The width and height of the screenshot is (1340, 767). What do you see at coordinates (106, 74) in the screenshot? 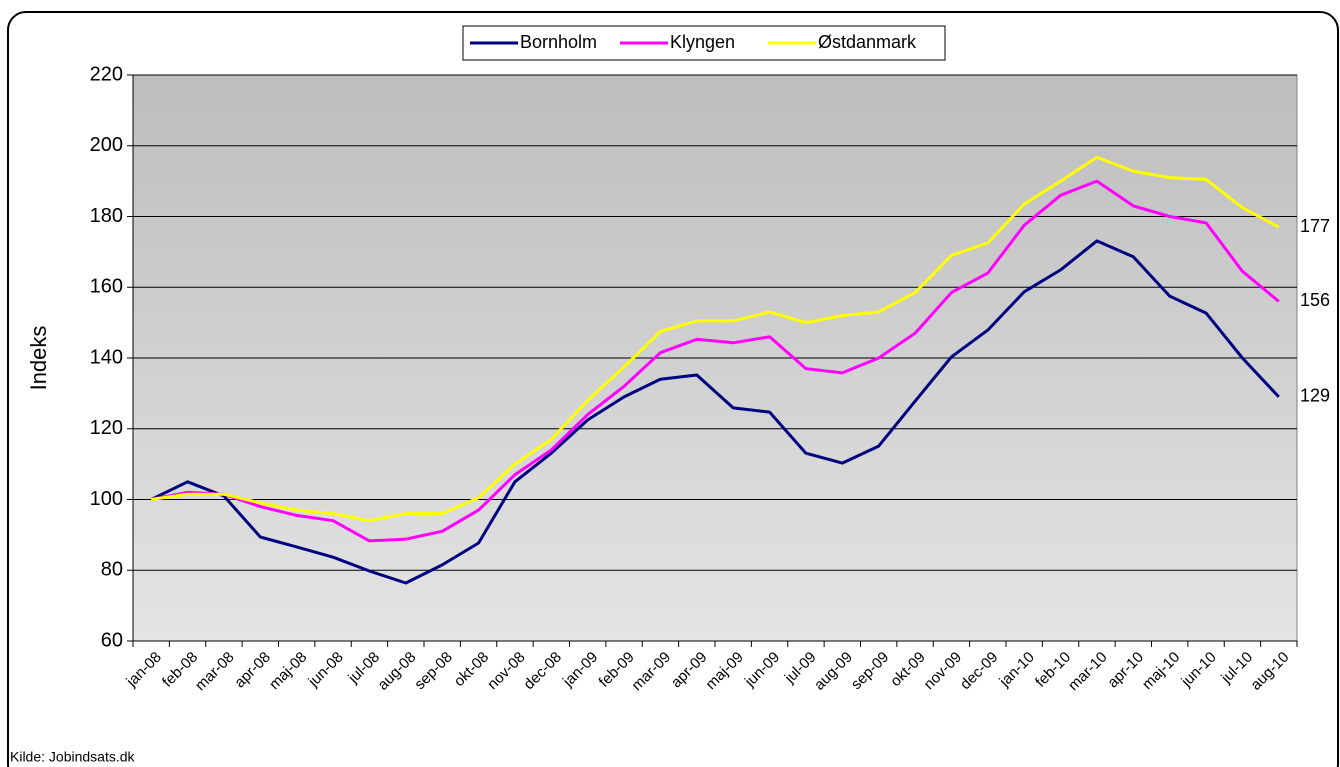
I see `y-tick-label: 220` at bounding box center [106, 74].